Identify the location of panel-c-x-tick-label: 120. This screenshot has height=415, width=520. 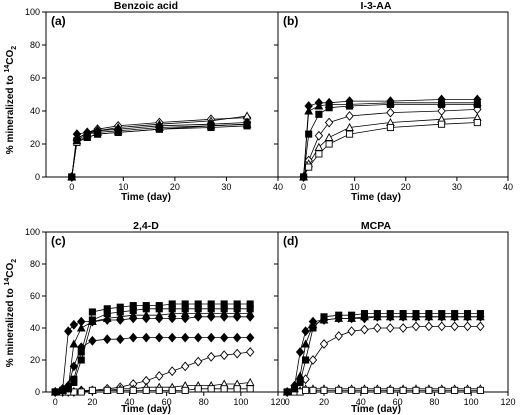
(277, 402).